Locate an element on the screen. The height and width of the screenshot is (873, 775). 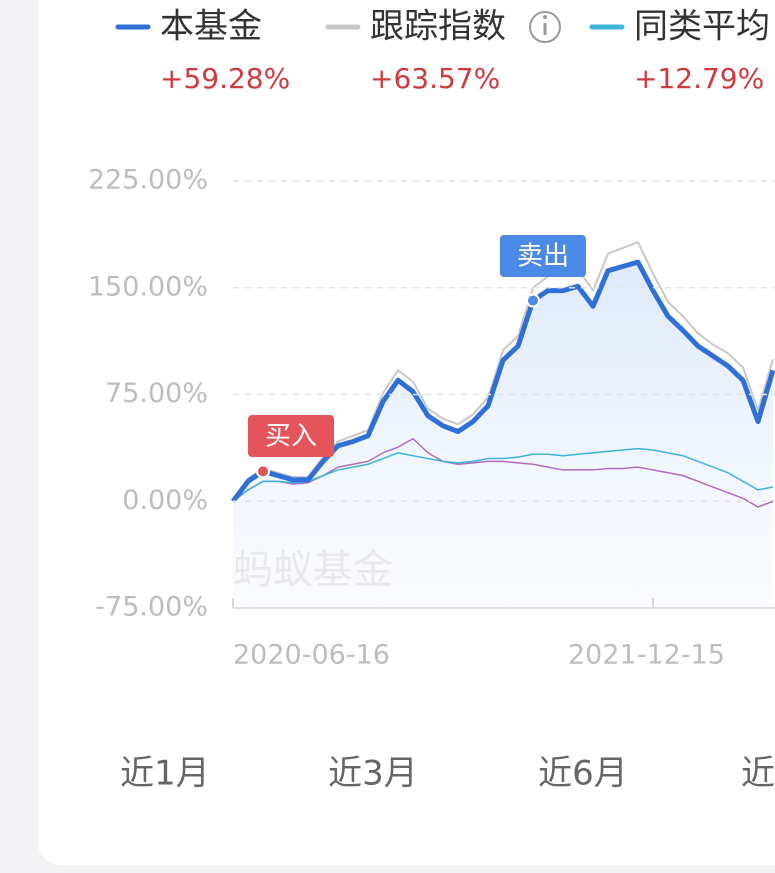
x-tick-label: 2020-06-16 is located at coordinates (311, 655).